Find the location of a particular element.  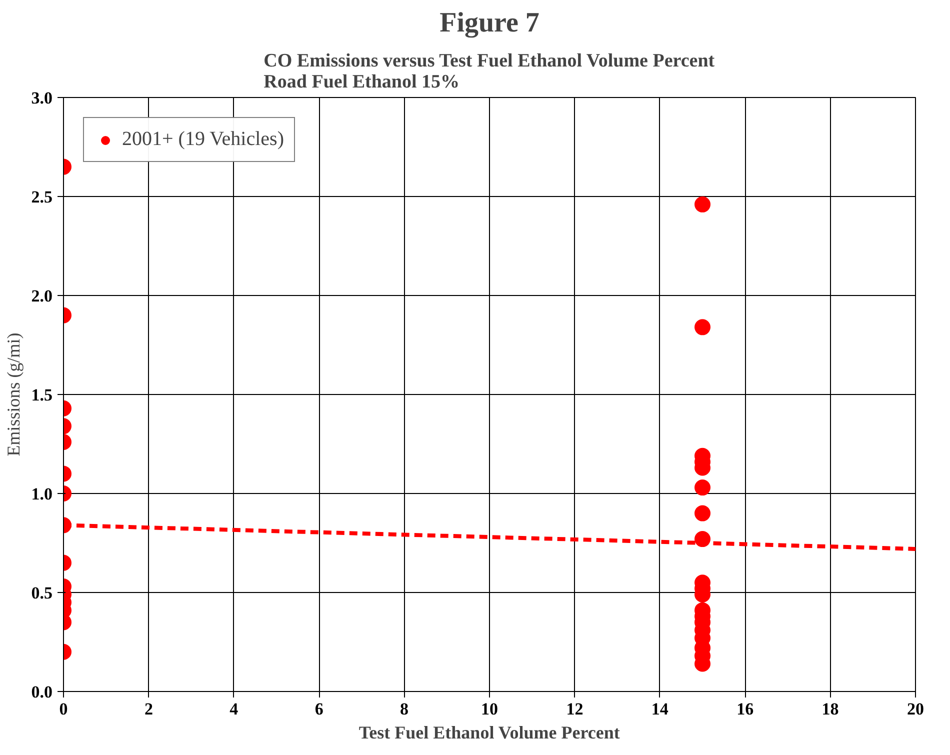

x-tick-label: 16 is located at coordinates (745, 709).